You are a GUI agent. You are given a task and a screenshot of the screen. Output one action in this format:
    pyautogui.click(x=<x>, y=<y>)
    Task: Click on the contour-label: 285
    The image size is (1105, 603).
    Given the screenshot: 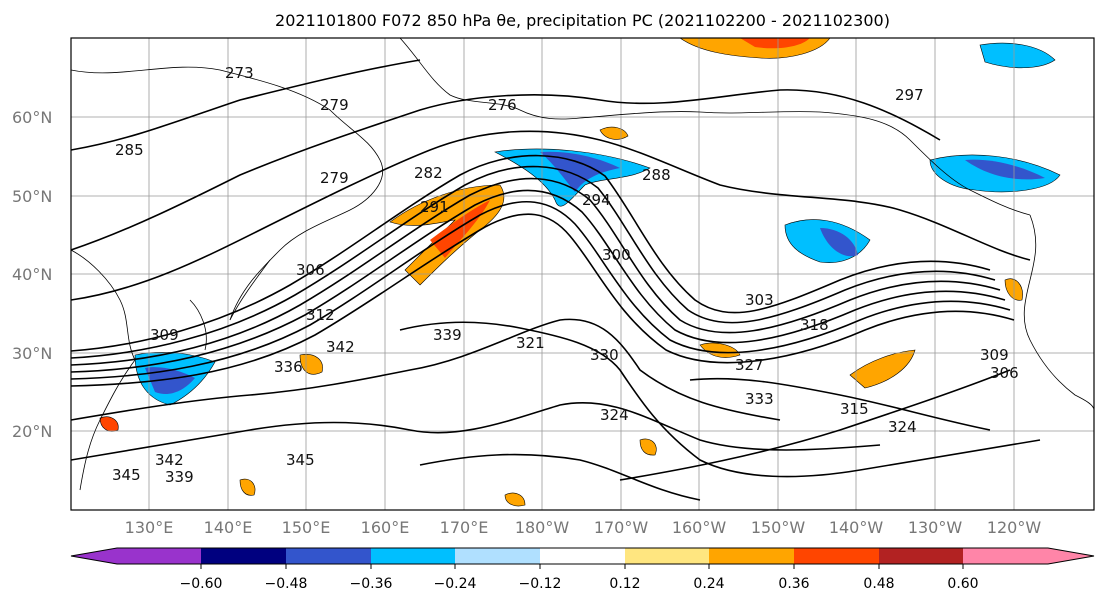 What is the action you would take?
    pyautogui.click(x=129, y=150)
    